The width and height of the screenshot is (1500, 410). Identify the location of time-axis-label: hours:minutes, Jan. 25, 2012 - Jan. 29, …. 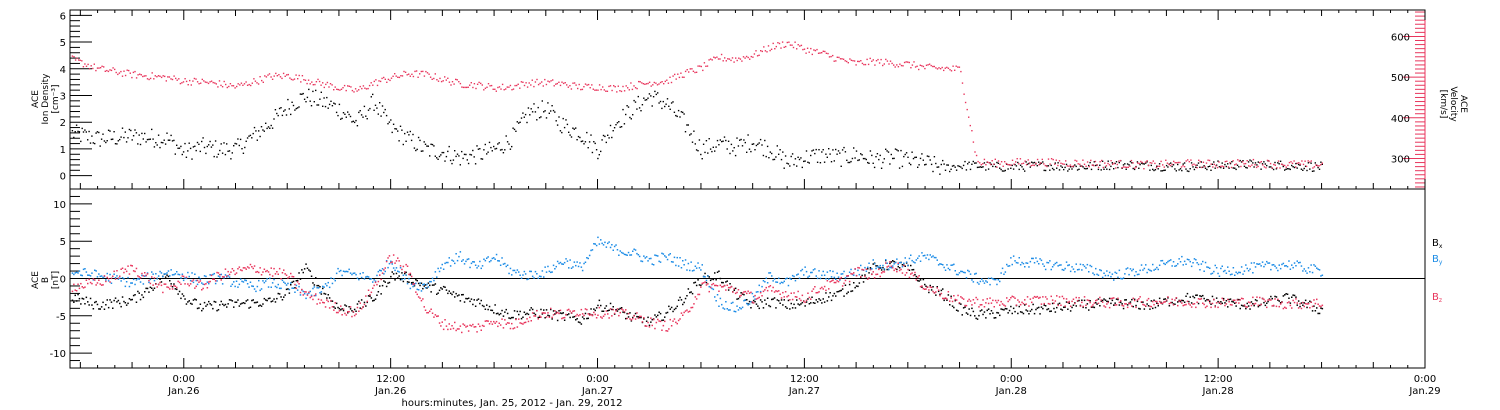
(512, 403).